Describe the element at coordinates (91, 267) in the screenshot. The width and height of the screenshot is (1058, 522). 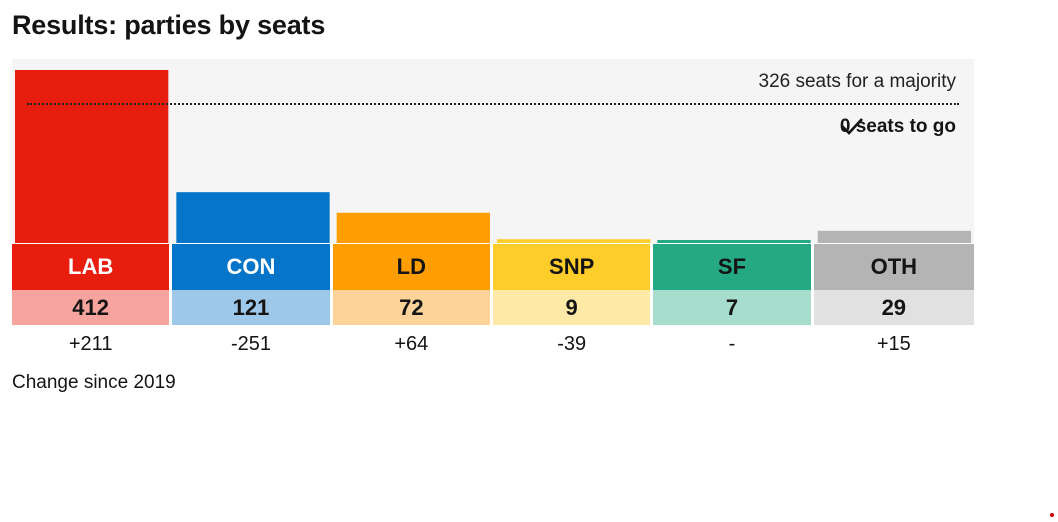
I see `party-label-lab: LAB` at that location.